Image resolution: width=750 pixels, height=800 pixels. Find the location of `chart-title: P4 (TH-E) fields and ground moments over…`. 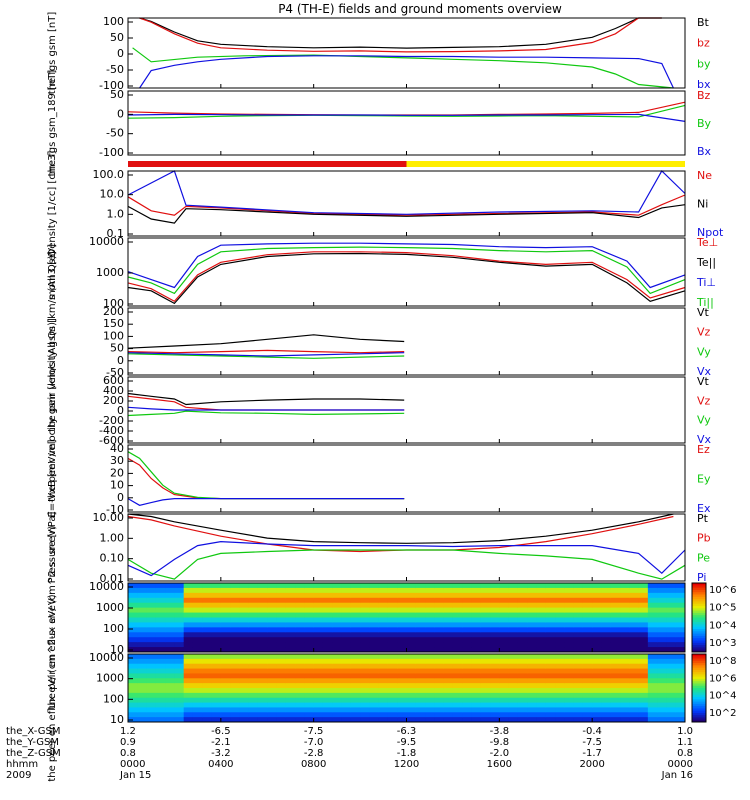

chart-title: P4 (TH-E) fields and ground moments over… is located at coordinates (420, 9).